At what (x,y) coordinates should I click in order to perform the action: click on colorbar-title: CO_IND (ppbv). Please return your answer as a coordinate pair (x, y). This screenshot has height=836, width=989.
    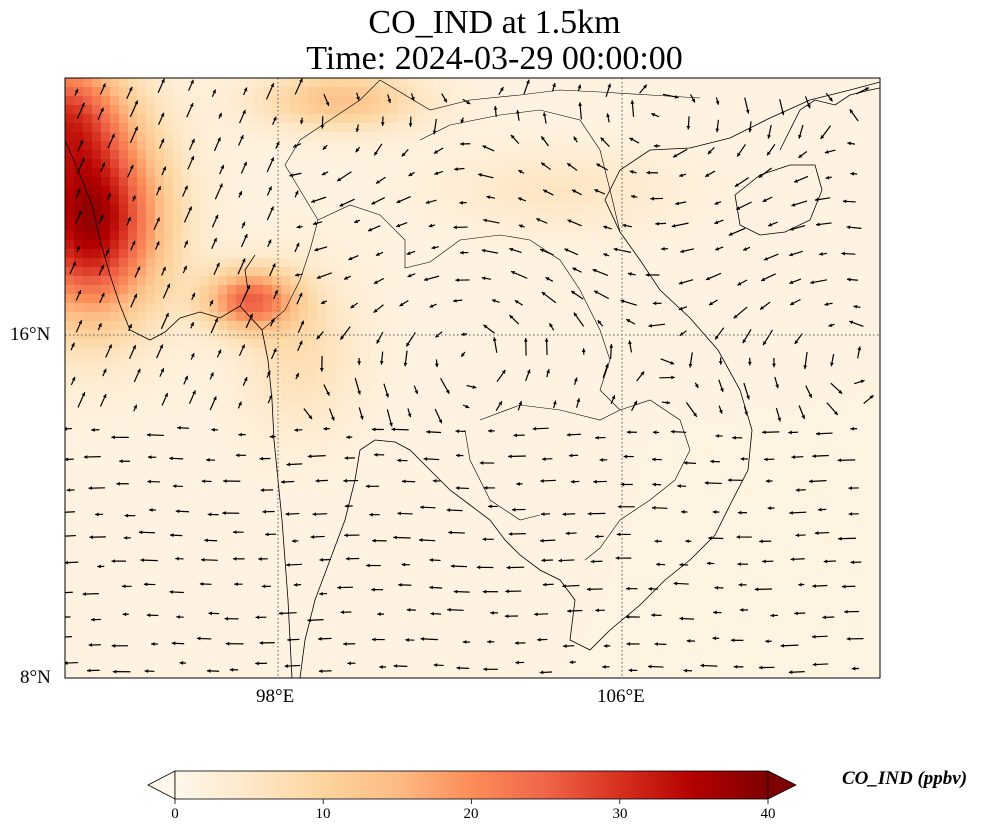
    Looking at the image, I should click on (905, 778).